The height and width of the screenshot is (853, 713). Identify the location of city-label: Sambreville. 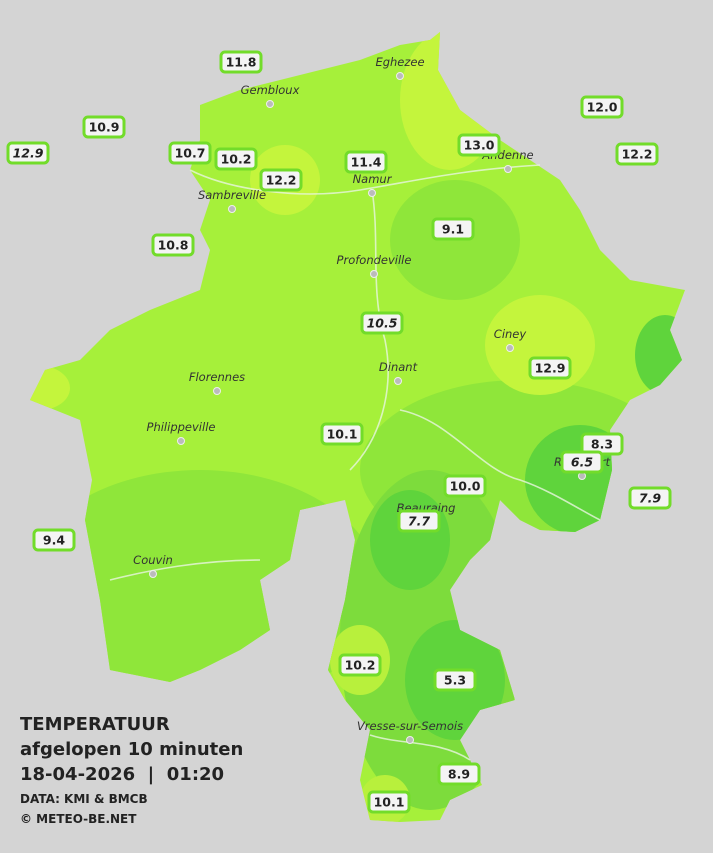
(232, 195).